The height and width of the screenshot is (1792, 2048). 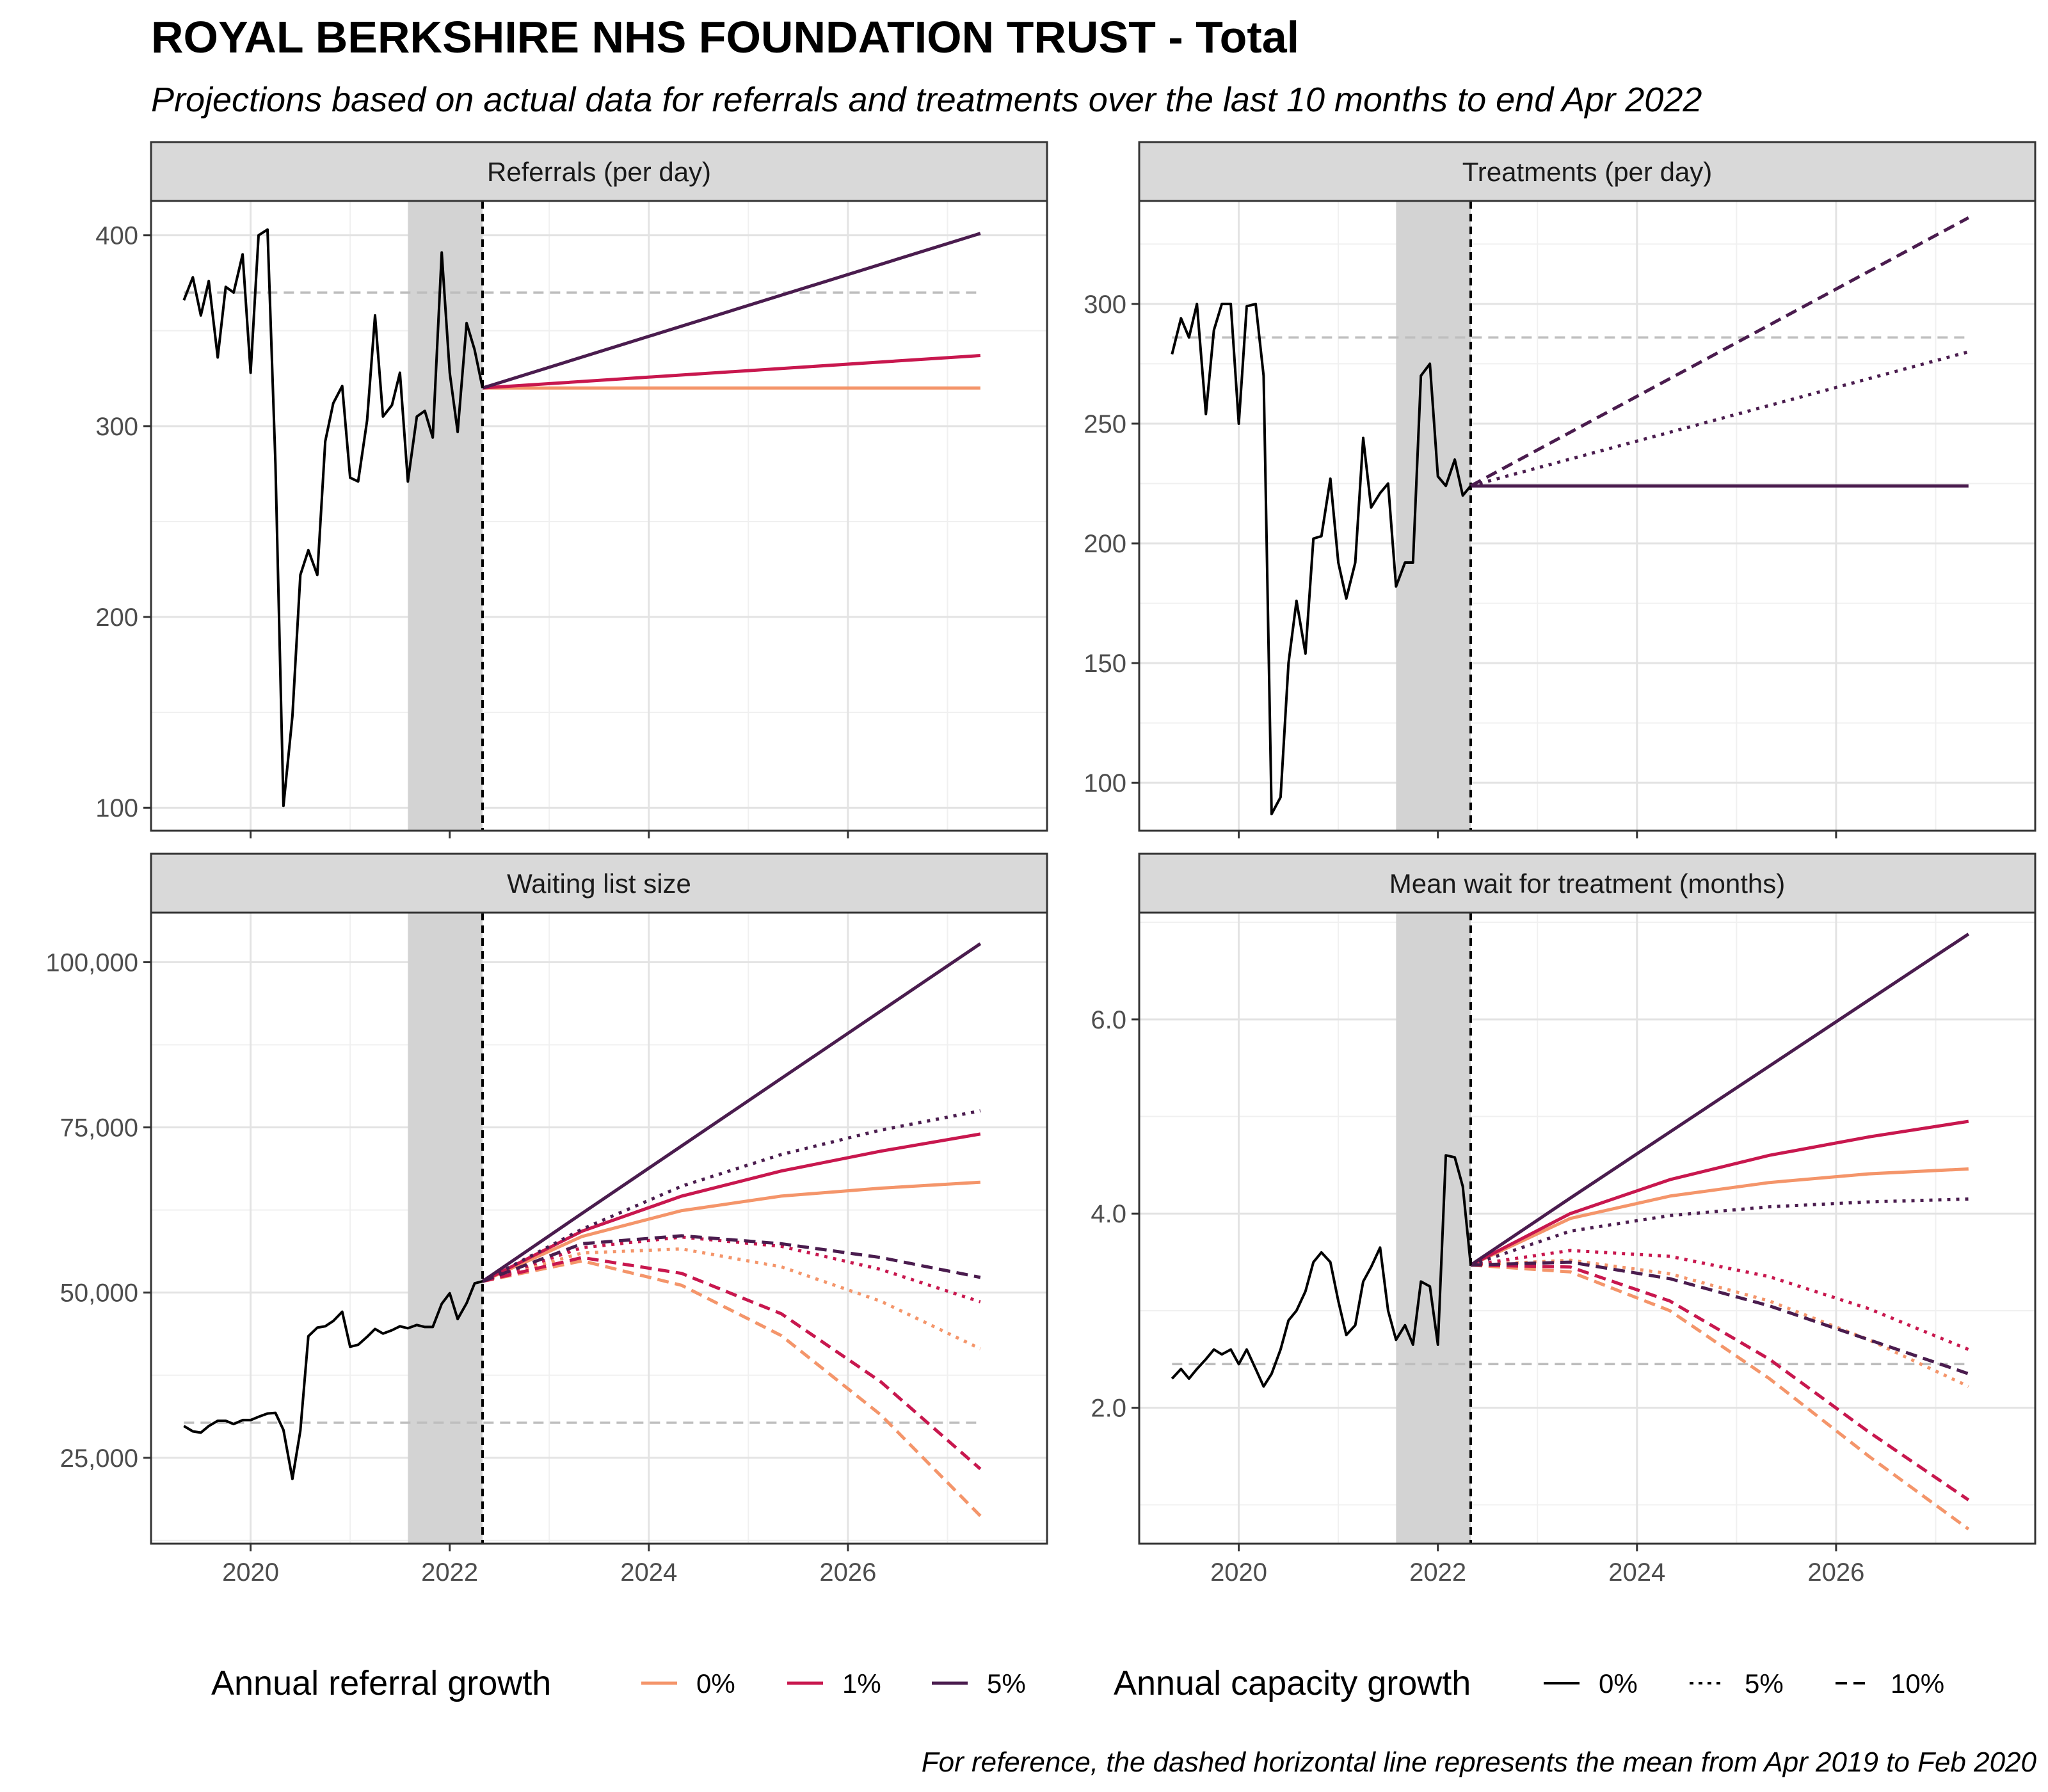 What do you see at coordinates (1108, 1214) in the screenshot?
I see `y-tick-label: 4.0` at bounding box center [1108, 1214].